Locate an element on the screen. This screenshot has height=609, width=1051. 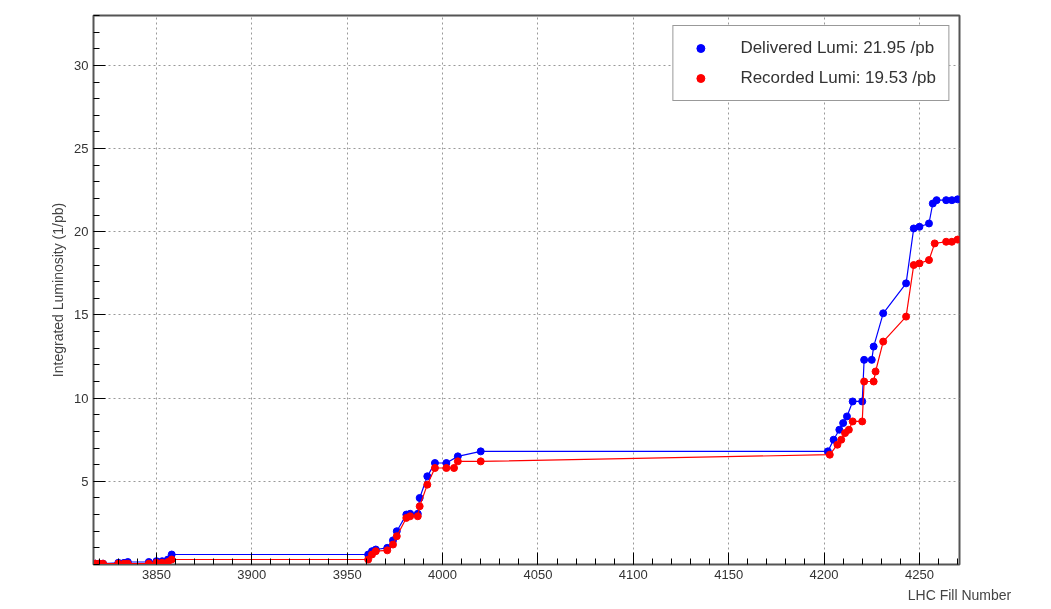
x-tick-label: 4000 is located at coordinates (443, 574).